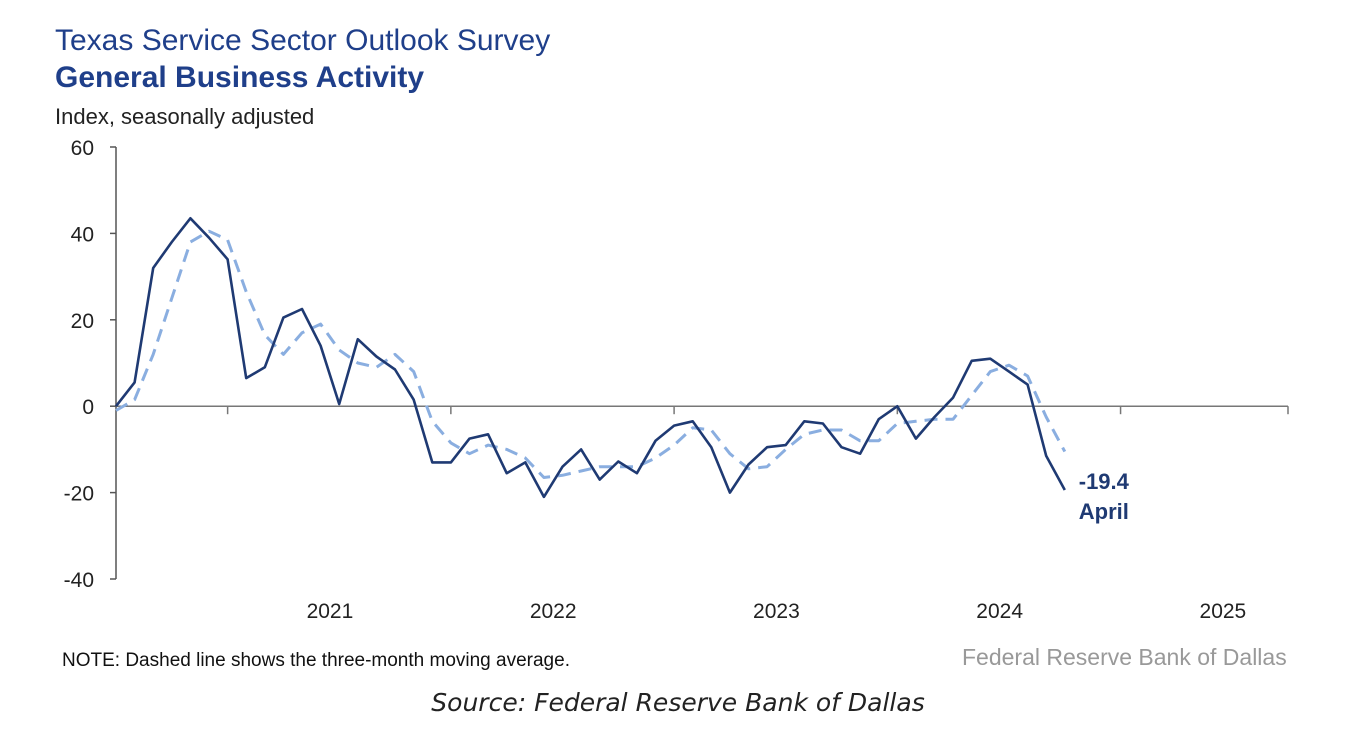 This screenshot has height=756, width=1356. What do you see at coordinates (678, 702) in the screenshot?
I see `source-caption: Source: Federal Reserve Bank of Dallas` at bounding box center [678, 702].